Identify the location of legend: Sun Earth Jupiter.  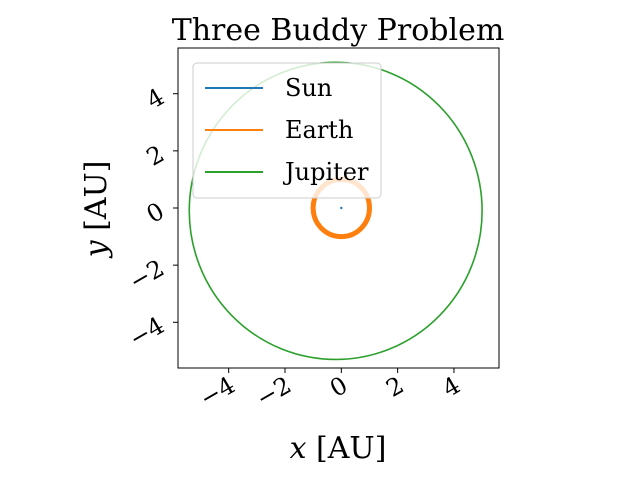
(287, 130).